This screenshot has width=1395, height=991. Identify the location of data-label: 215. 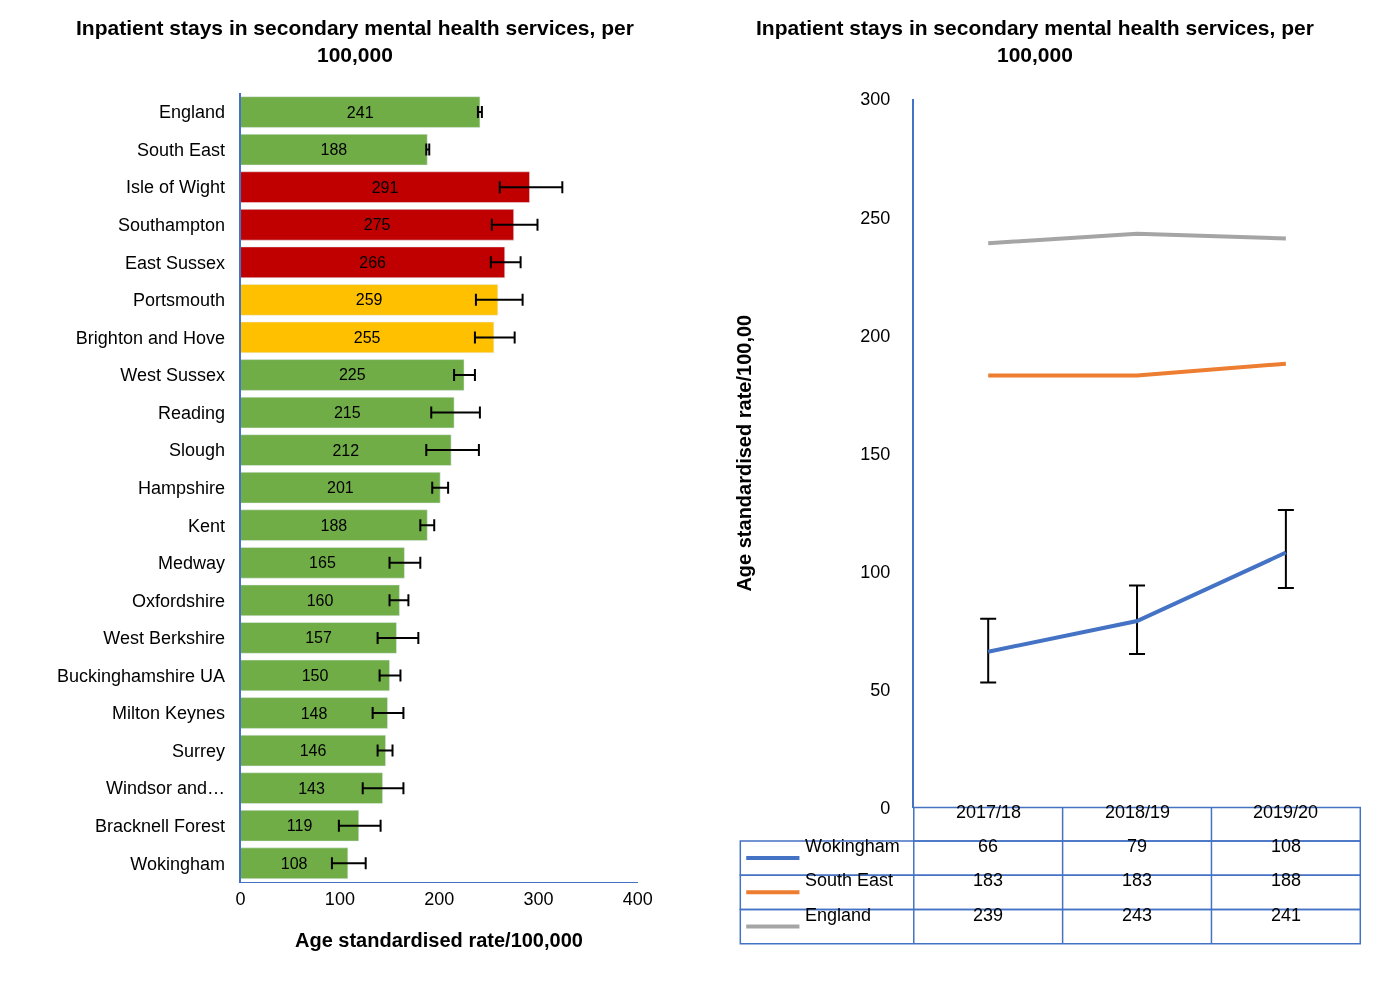
(347, 413).